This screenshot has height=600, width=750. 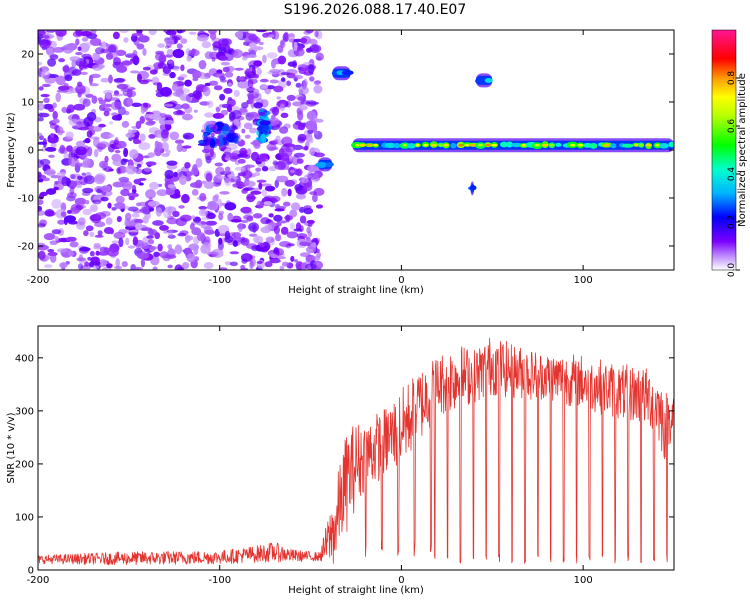 I want to click on x-tick-label: 0, so click(x=401, y=580).